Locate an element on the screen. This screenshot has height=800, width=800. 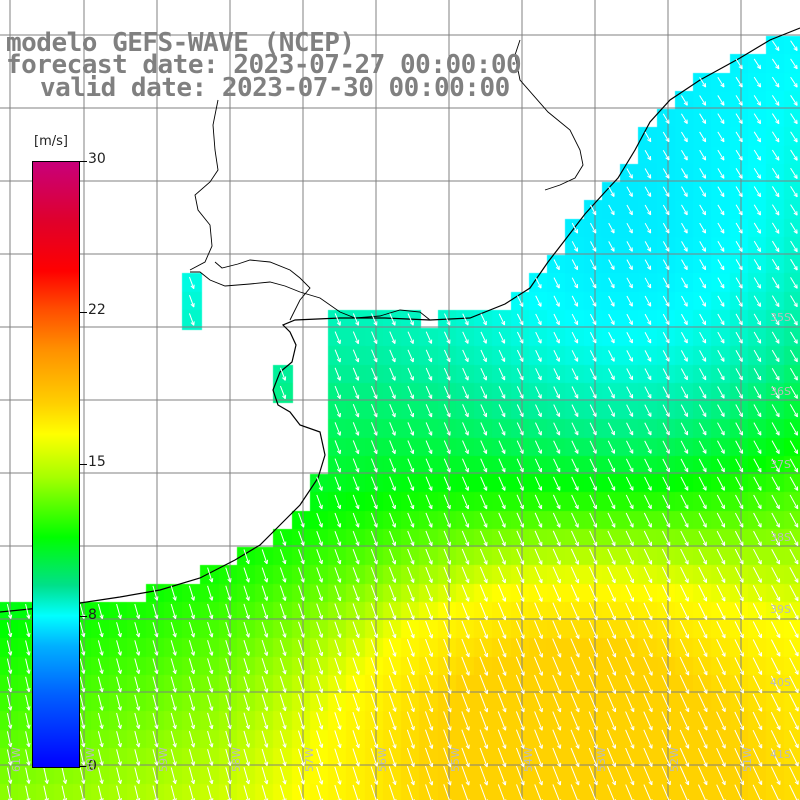
lat-label-40s: 40S is located at coordinates (780, 682).